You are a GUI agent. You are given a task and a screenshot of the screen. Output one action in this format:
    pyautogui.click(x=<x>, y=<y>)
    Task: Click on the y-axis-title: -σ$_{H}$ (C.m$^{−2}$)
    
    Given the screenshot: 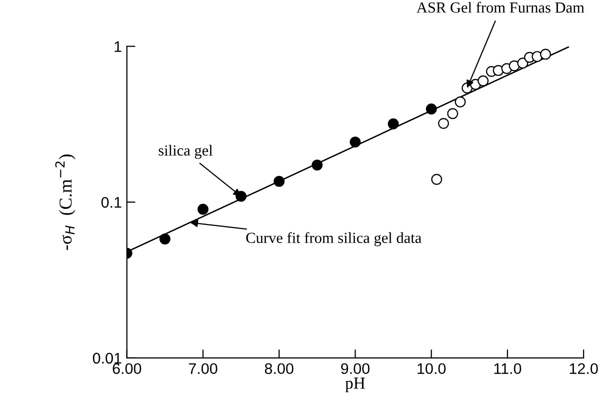 What is the action you would take?
    pyautogui.click(x=65, y=202)
    